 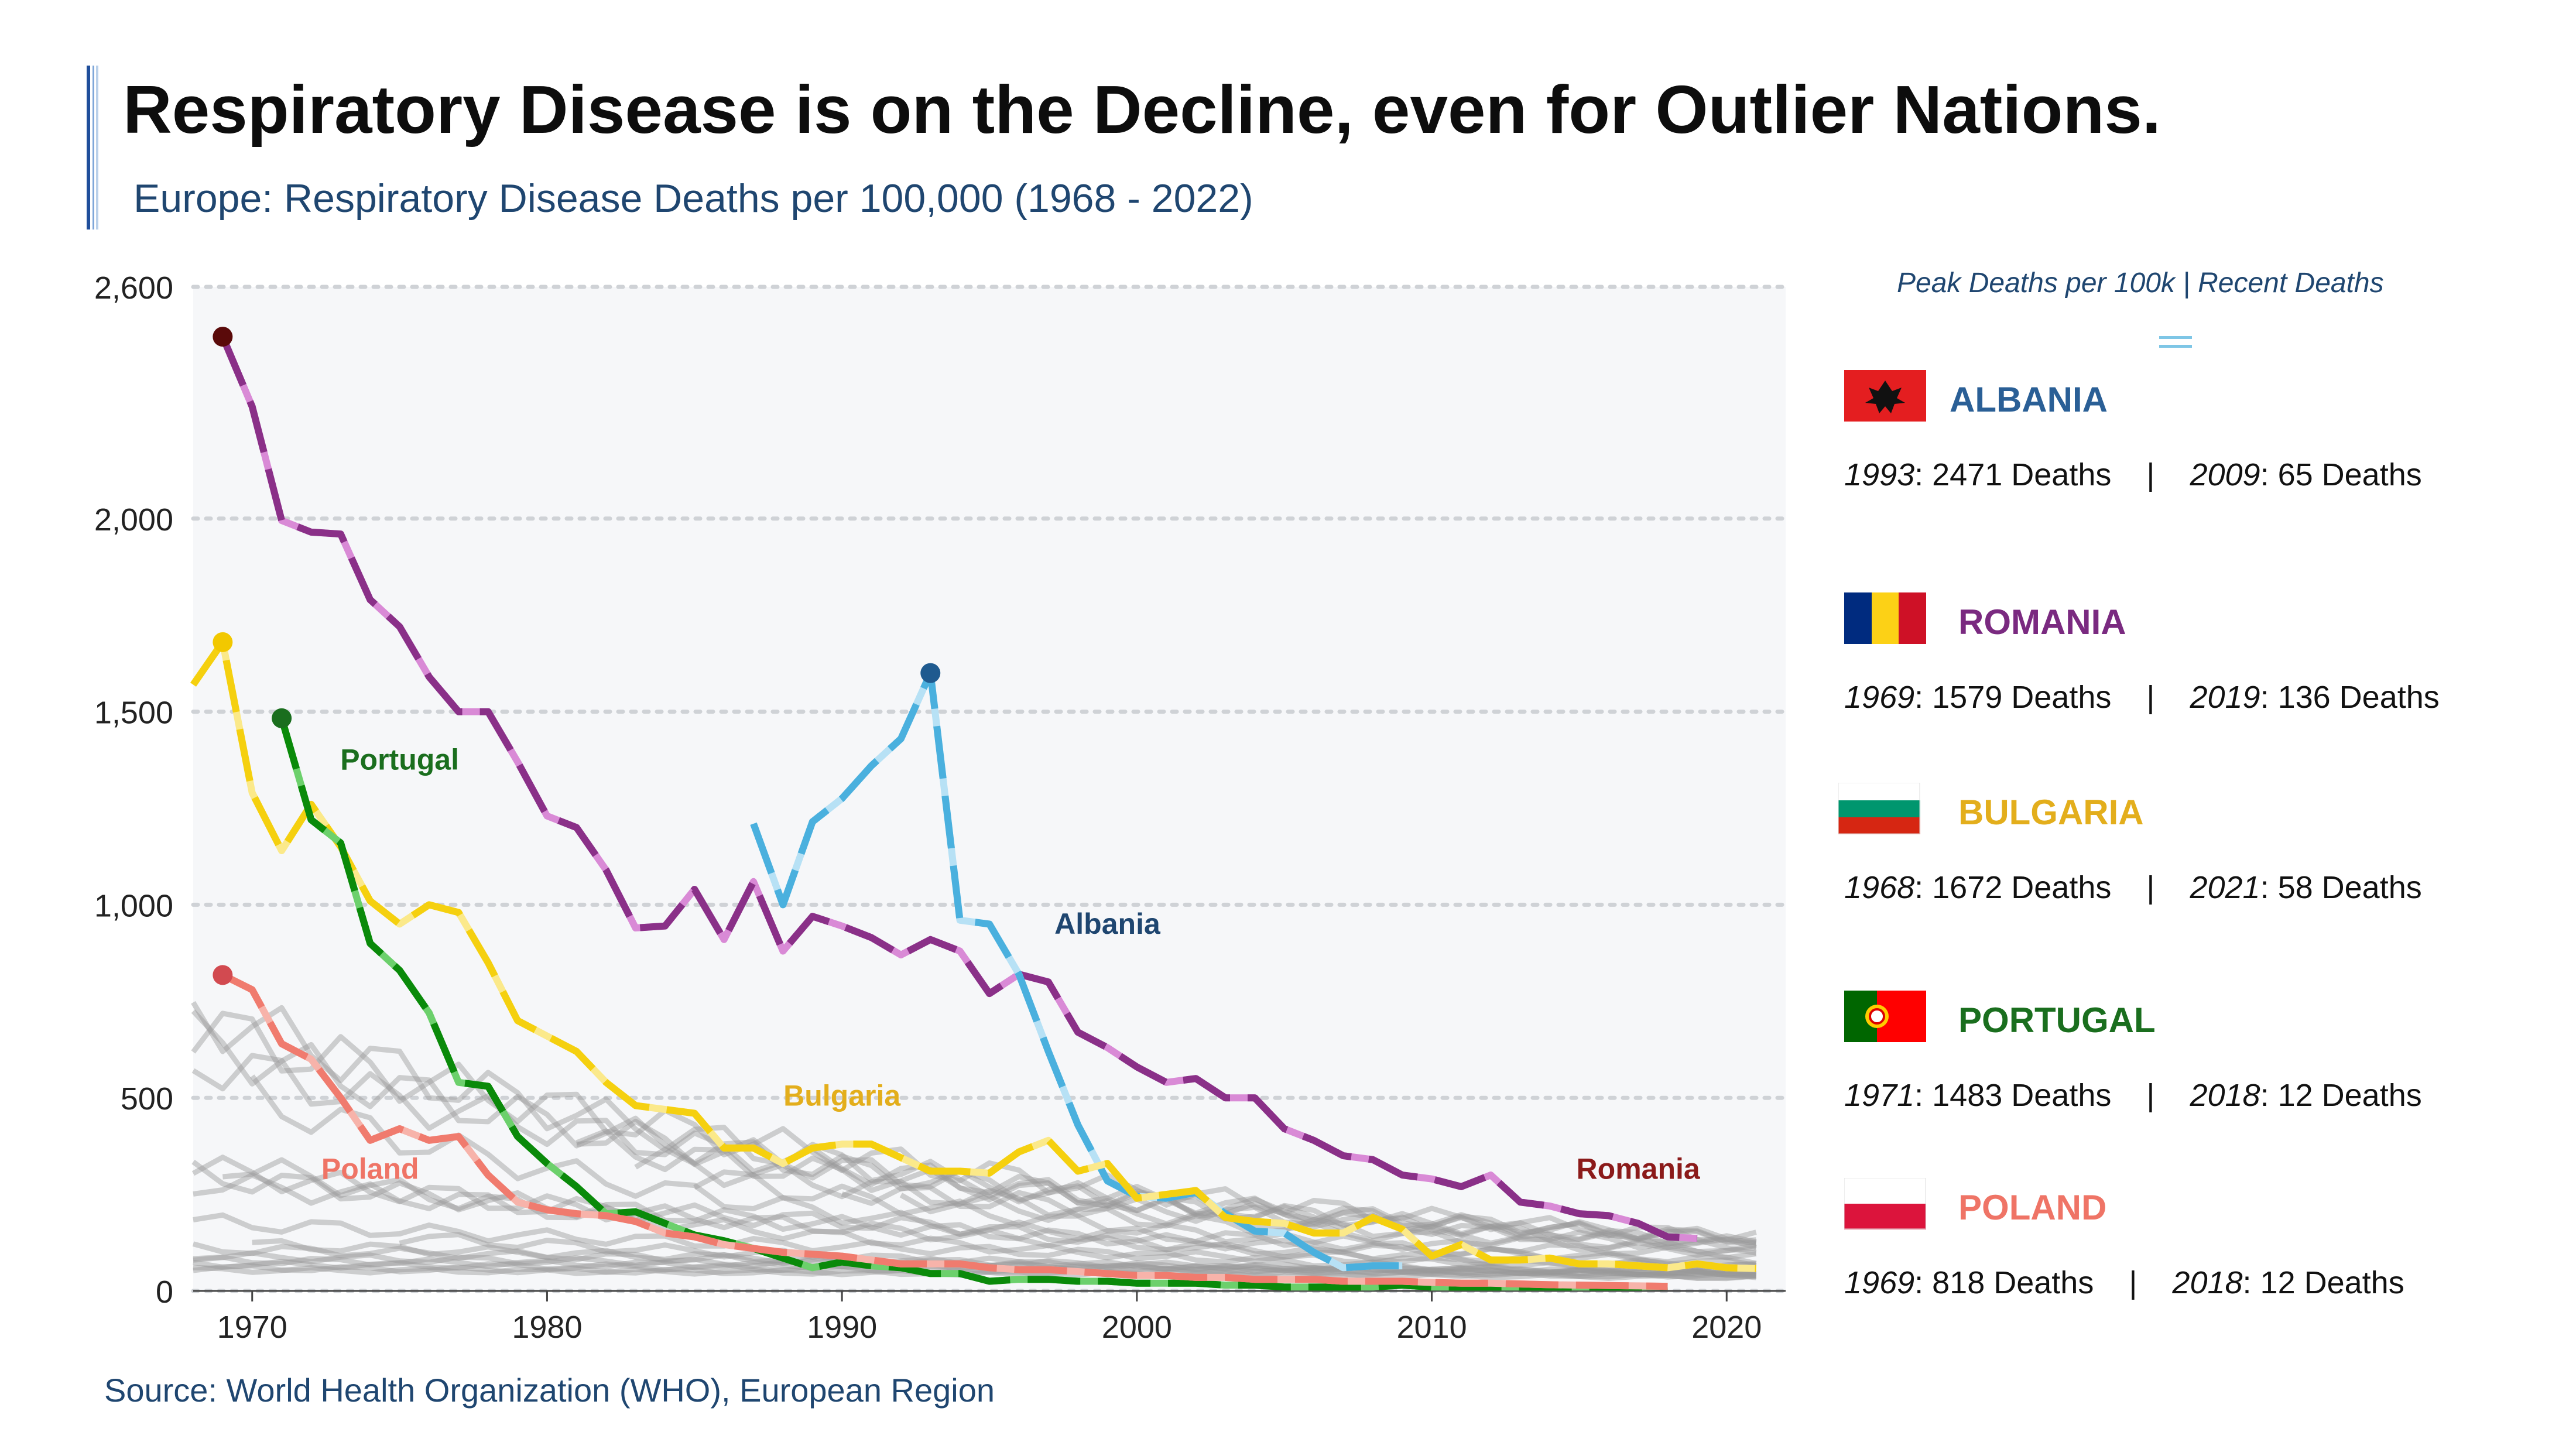 What do you see at coordinates (2032, 1207) in the screenshot?
I see `legend-country-name: POLAND` at bounding box center [2032, 1207].